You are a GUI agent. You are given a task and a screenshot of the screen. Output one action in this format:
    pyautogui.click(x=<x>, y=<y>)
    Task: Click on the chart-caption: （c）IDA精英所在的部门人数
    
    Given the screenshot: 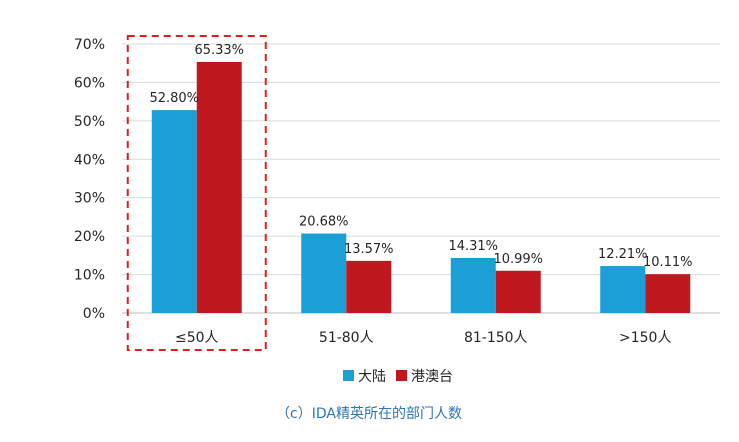 What is the action you would take?
    pyautogui.click(x=369, y=413)
    